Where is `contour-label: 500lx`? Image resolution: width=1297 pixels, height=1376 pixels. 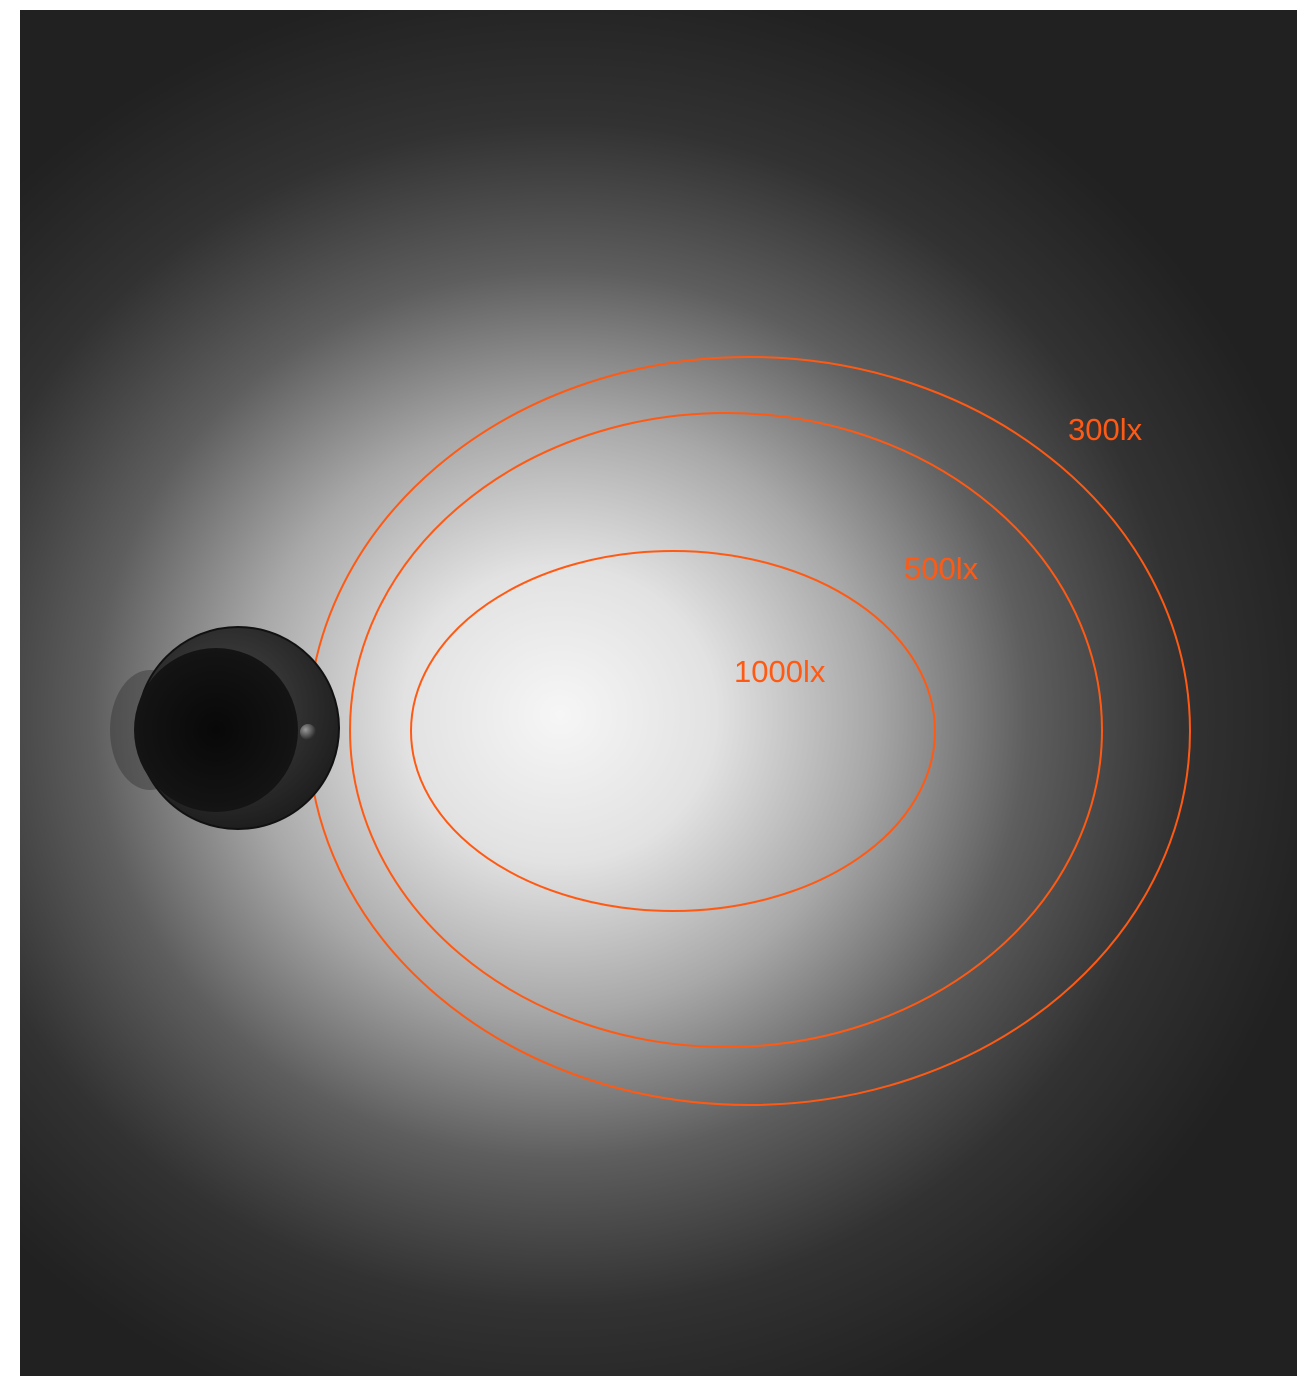
contour-label: 500lx is located at coordinates (941, 568).